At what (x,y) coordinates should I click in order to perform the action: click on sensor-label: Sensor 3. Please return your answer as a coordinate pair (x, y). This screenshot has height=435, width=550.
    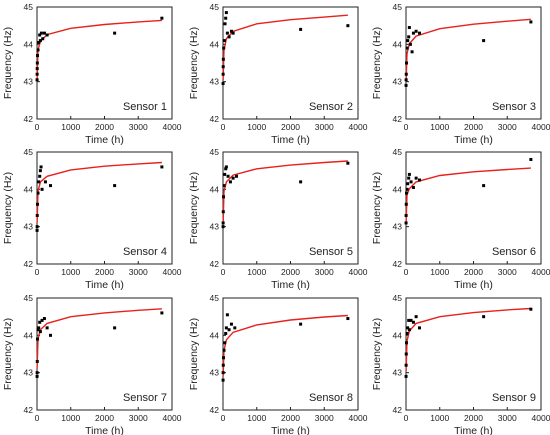
    Looking at the image, I should click on (514, 107).